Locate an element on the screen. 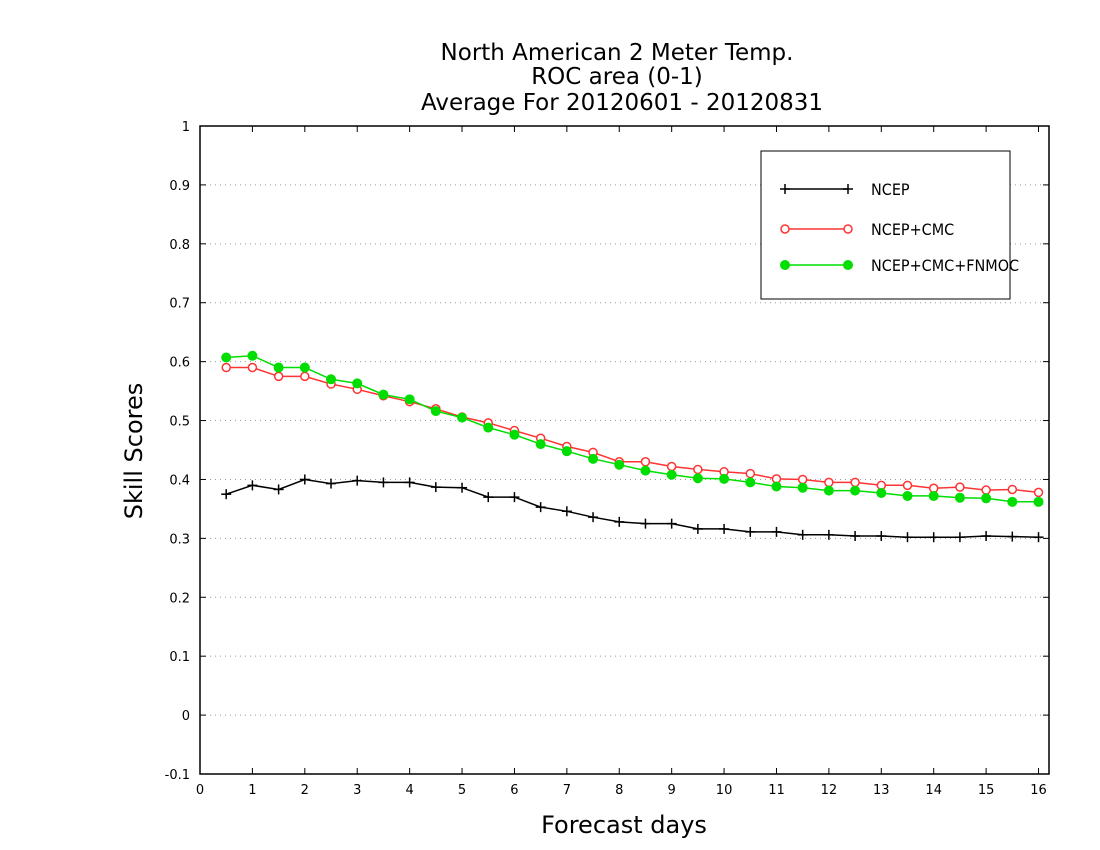 This screenshot has height=850, width=1100. legend-box is located at coordinates (885, 225).